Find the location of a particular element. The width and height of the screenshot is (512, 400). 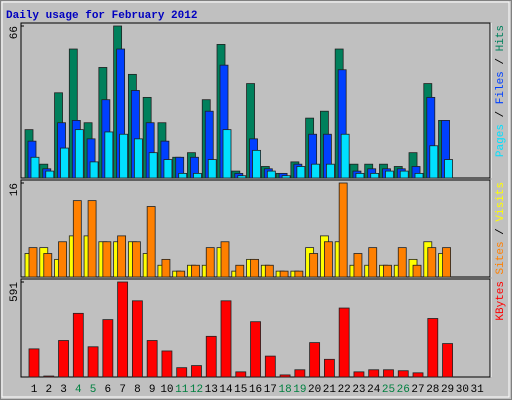

x-tick-label: 28 is located at coordinates (432, 390).